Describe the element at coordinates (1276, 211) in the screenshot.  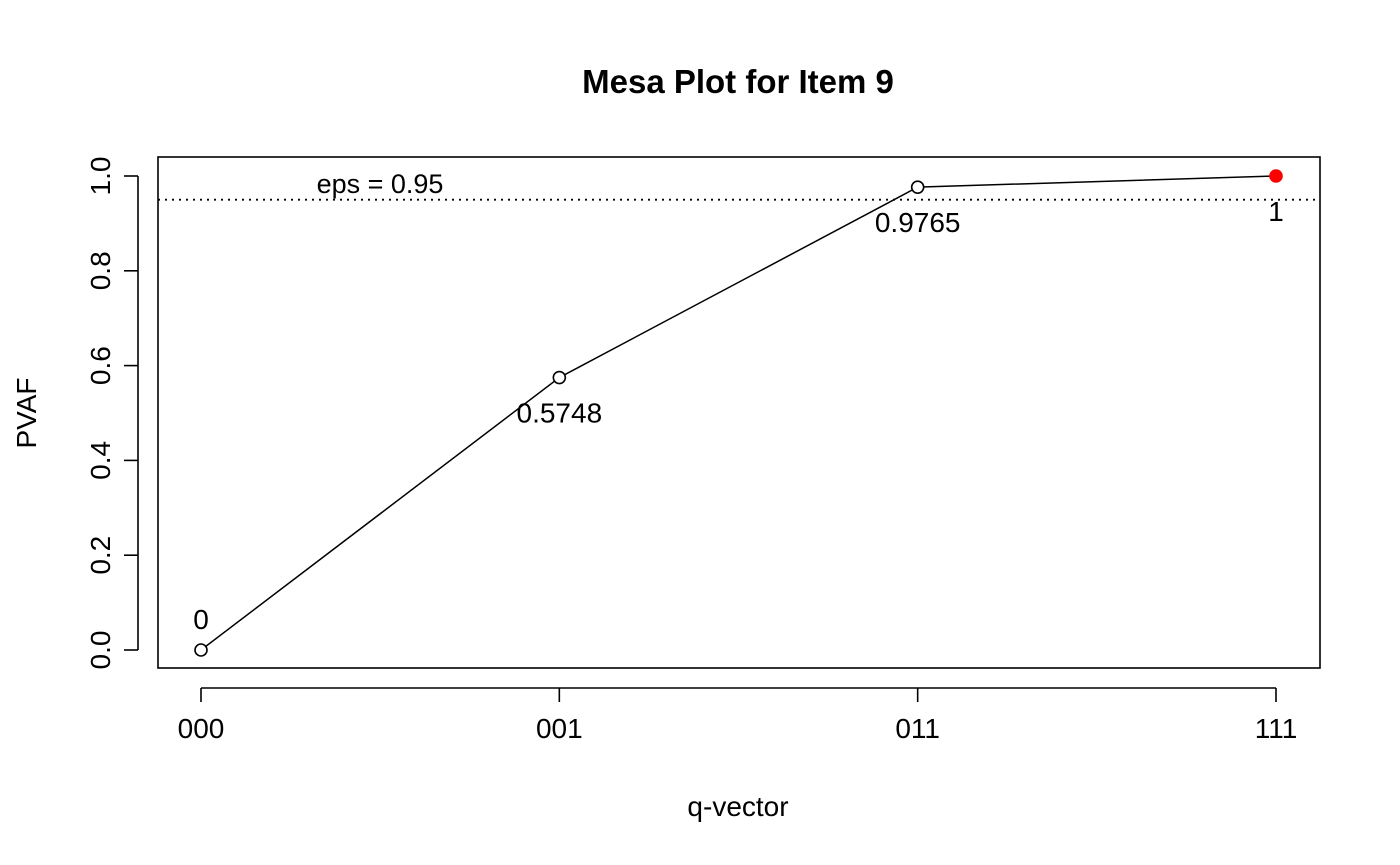
I see `data-label: 1` at that location.